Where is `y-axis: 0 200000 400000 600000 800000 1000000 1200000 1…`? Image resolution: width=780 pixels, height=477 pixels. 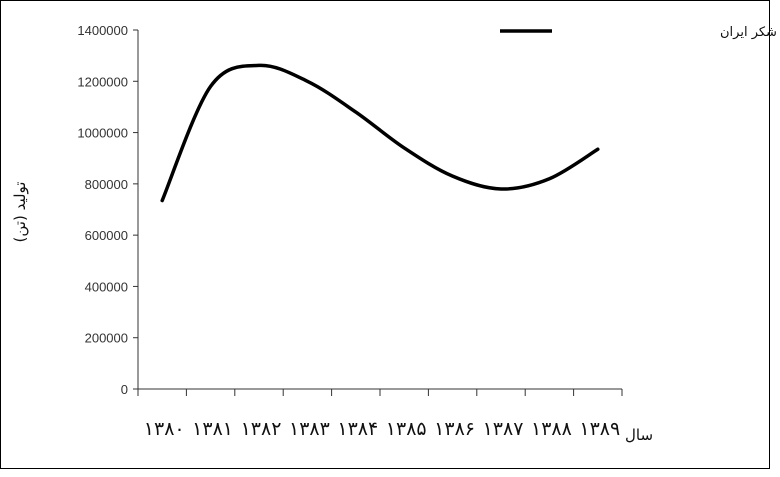 y-axis: 0 200000 400000 600000 800000 1000000 1200000 1… is located at coordinates (108, 210).